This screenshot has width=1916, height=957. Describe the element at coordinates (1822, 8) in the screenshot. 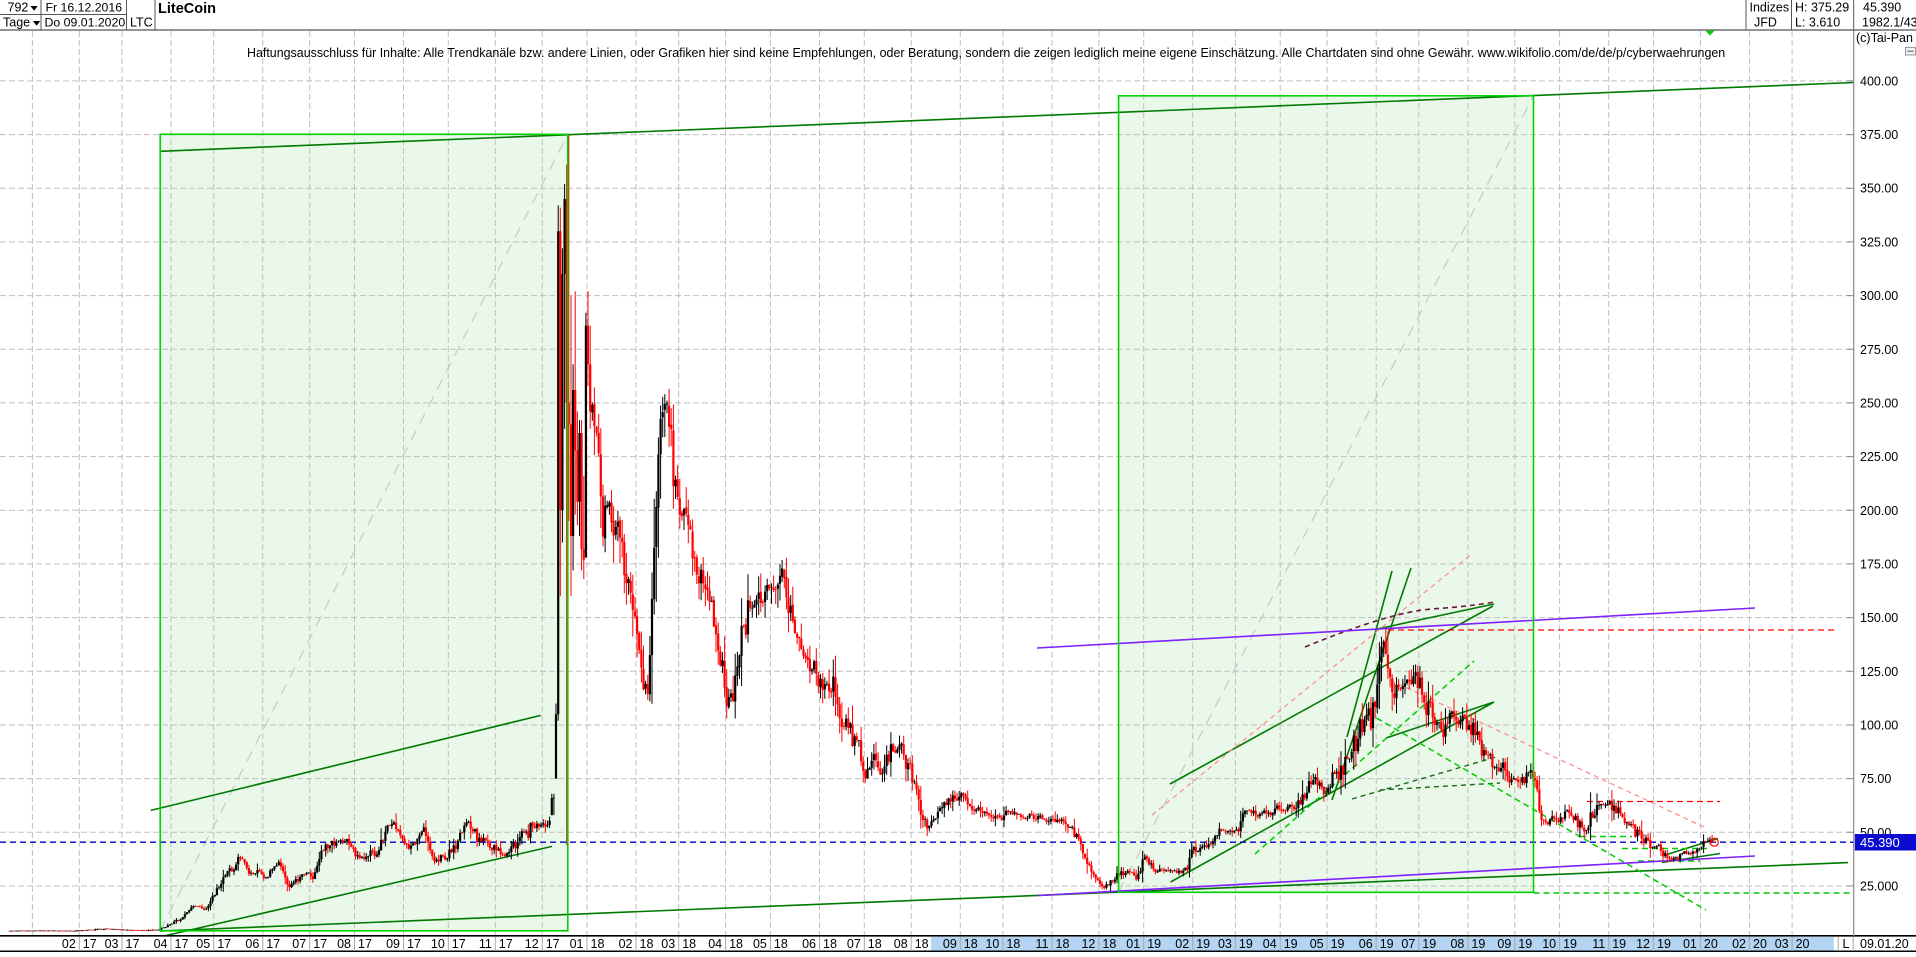

I see `svg-text: H: 375.29` at that location.